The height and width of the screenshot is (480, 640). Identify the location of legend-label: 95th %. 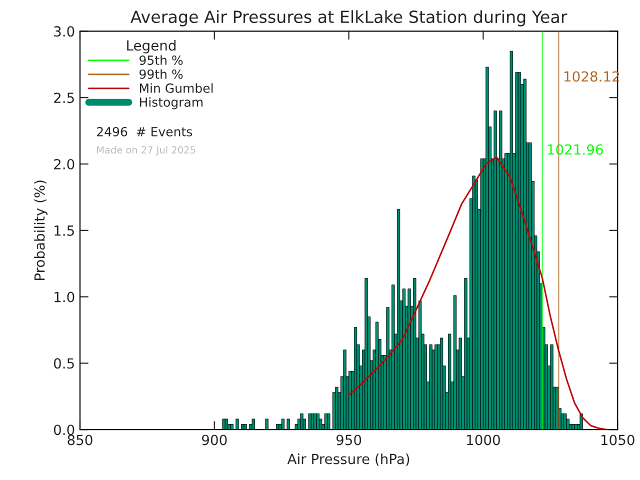
(161, 60).